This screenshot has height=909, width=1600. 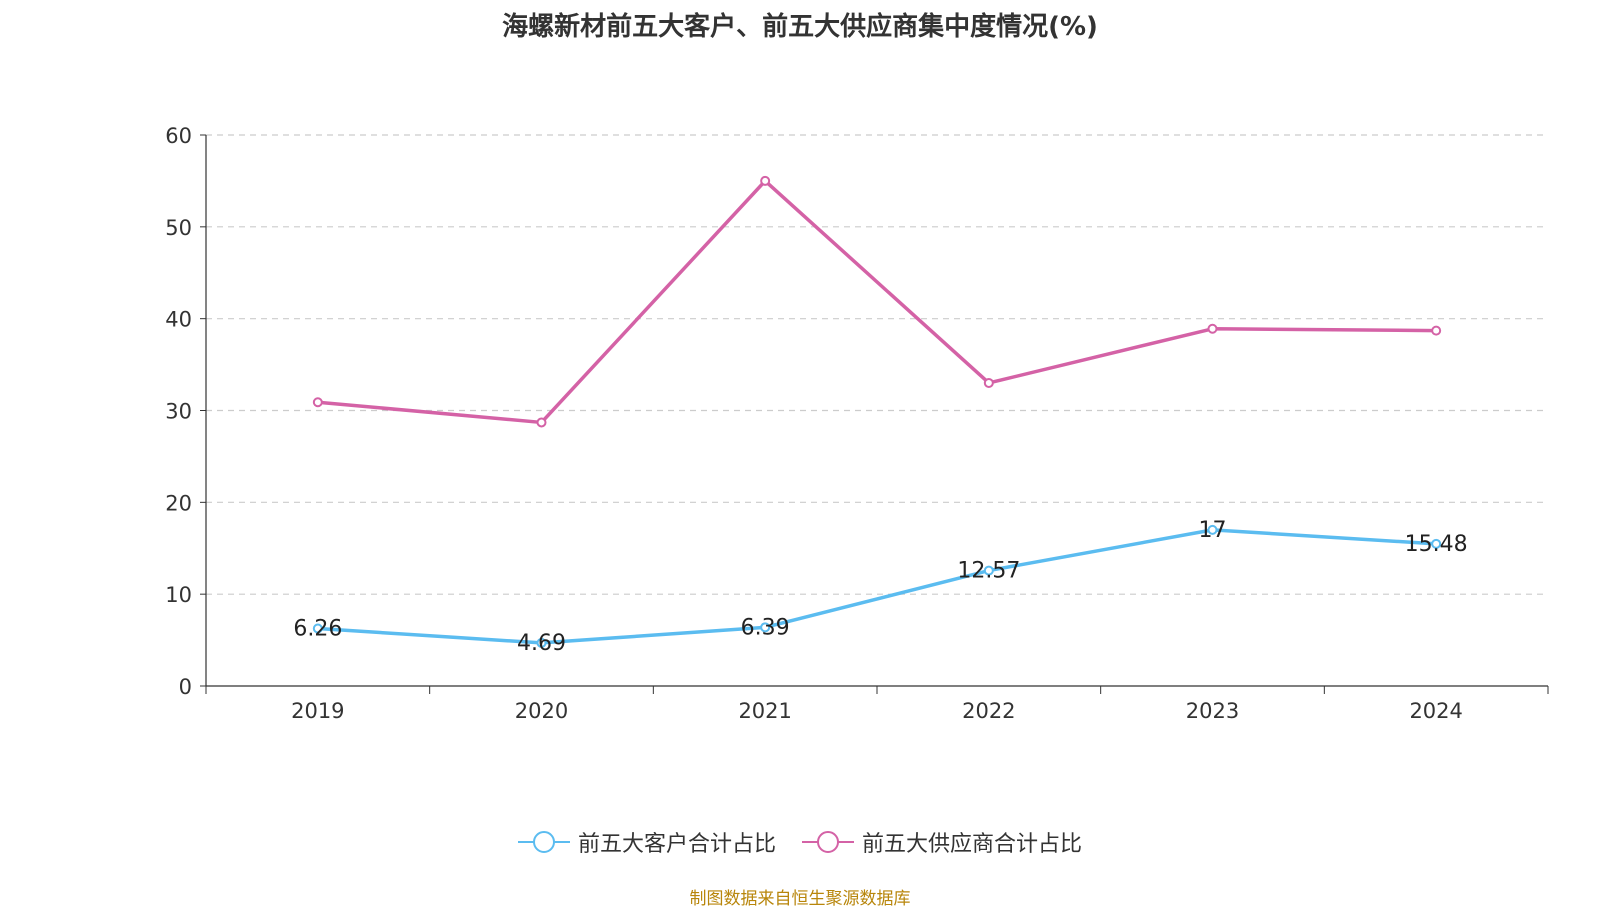 I want to click on x-tick-label: 2023, so click(x=1212, y=711).